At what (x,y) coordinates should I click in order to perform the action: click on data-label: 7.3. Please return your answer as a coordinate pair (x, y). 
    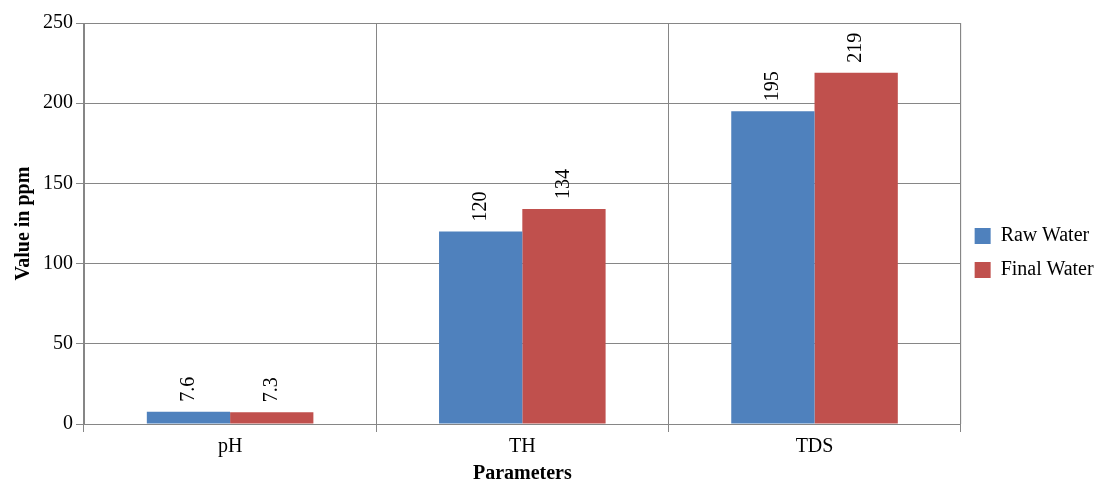
    Looking at the image, I should click on (270, 390).